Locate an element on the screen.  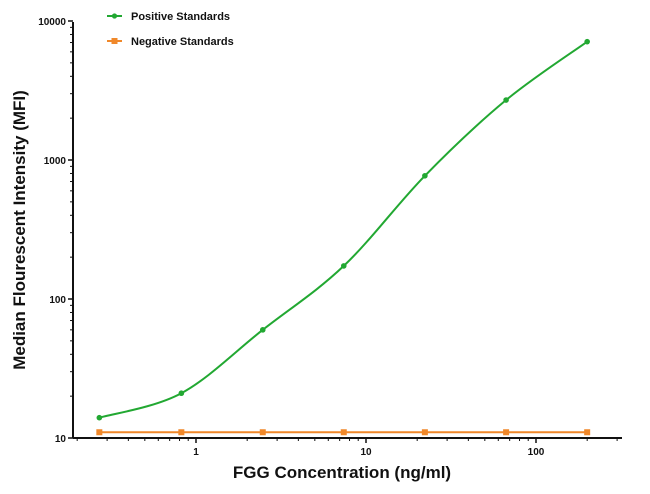
legend: Positive Standards Negative Standards is located at coordinates (170, 29).